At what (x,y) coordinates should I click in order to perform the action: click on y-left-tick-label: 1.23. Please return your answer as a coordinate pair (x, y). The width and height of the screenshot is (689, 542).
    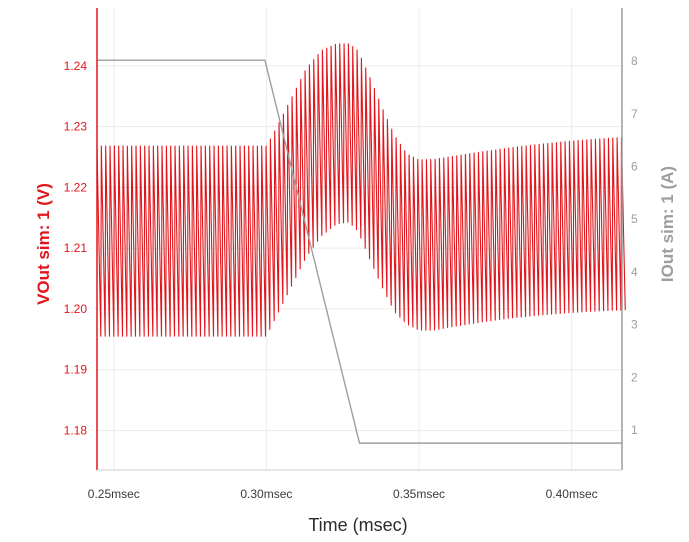
    Looking at the image, I should click on (76, 127).